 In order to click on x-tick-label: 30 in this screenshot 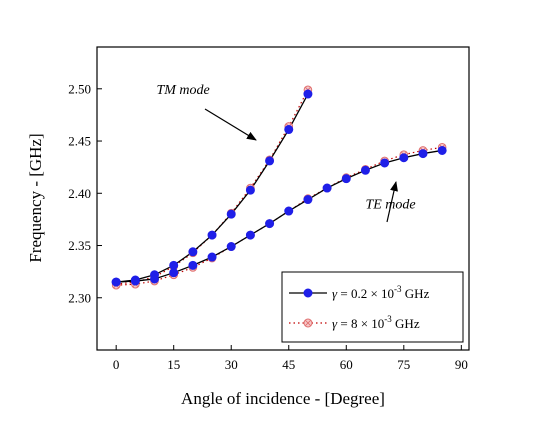, I will do `click(231, 364)`.